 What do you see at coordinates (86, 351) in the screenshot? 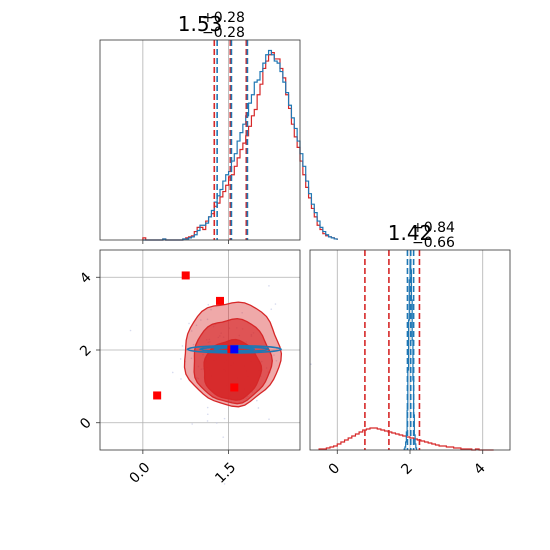
I see `joint-ytick-label: 2` at bounding box center [86, 351].